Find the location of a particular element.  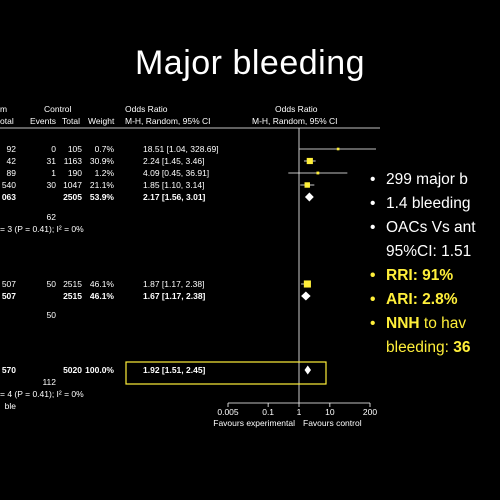

cell-events: 1 is located at coordinates (53, 173).